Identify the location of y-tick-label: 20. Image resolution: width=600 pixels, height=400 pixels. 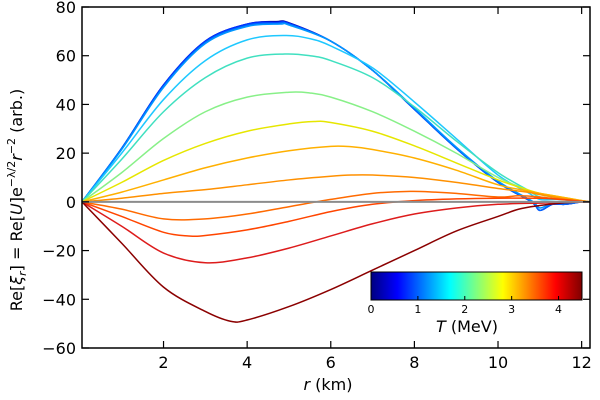
(66, 153).